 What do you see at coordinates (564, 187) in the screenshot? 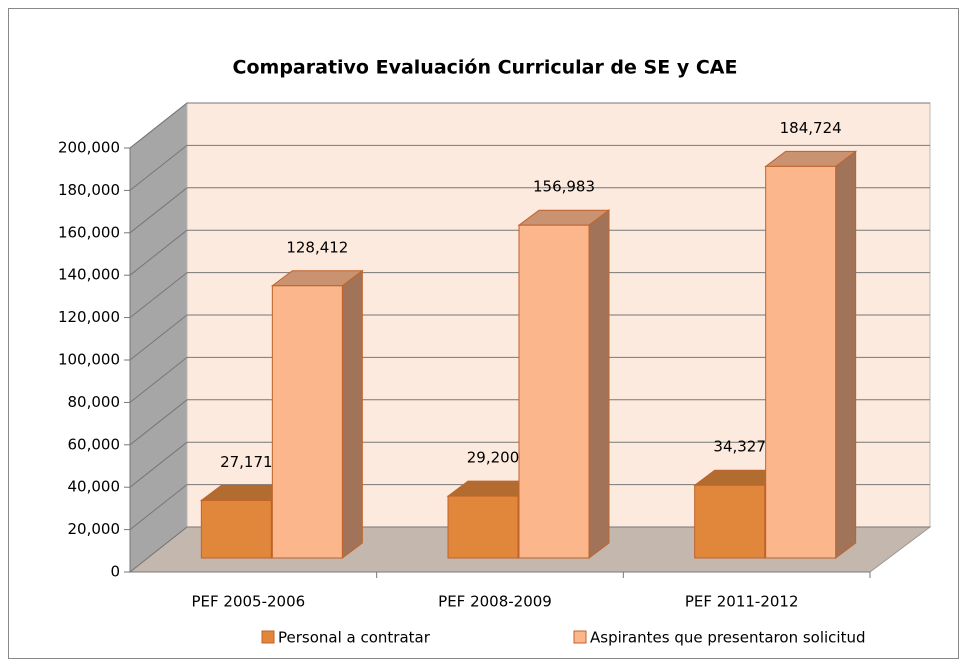
I see `data-label: 156,983` at bounding box center [564, 187].